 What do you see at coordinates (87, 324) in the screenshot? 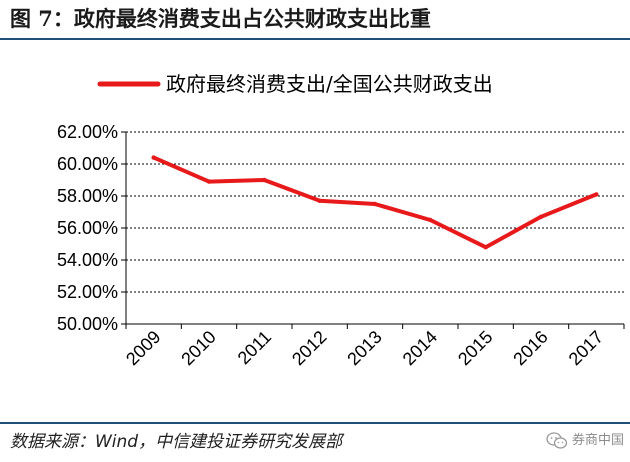
I see `y-tick-label: 50.00%` at bounding box center [87, 324].